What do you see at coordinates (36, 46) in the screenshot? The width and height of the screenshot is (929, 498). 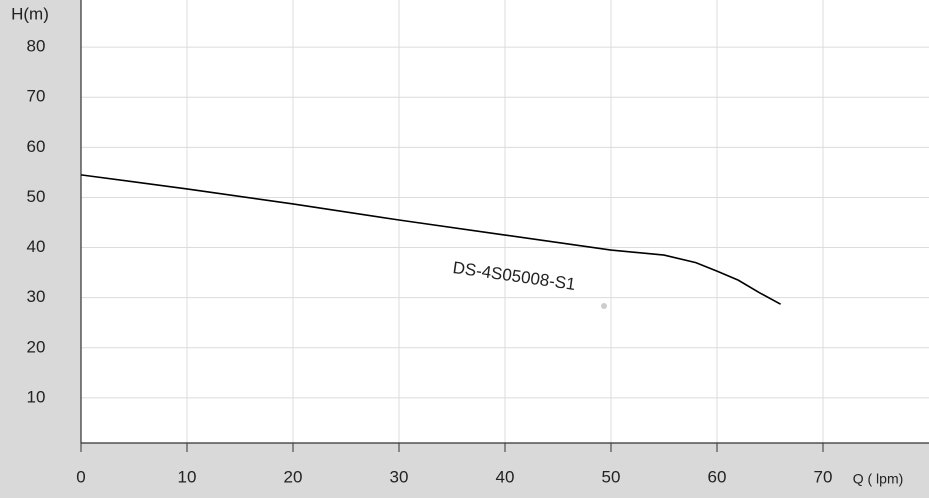 I see `y-tick-label: 80` at bounding box center [36, 46].